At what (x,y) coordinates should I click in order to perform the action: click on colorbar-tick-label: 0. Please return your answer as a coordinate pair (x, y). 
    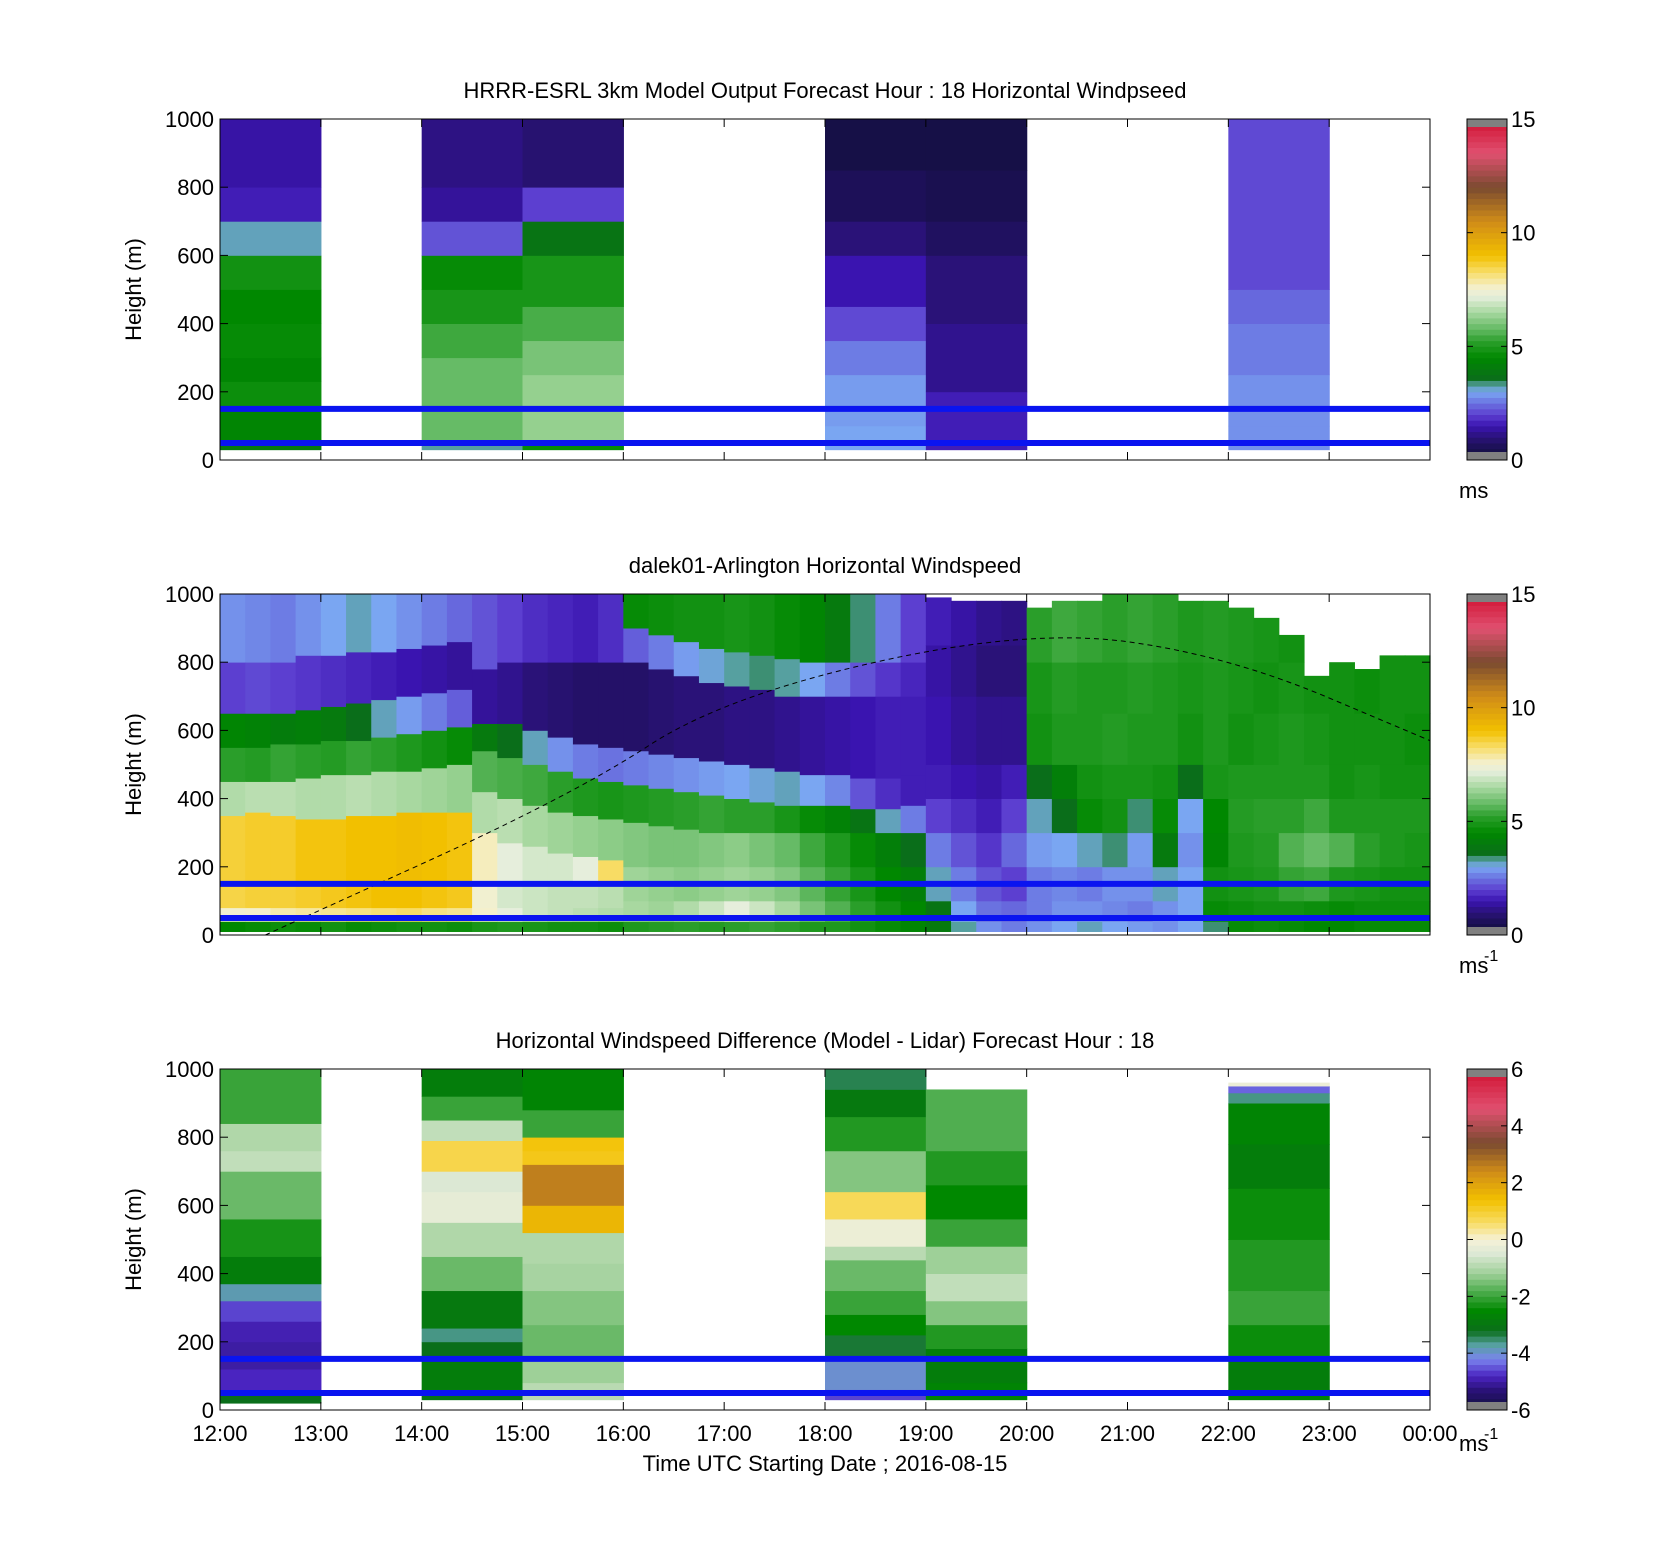
    Looking at the image, I should click on (1517, 935).